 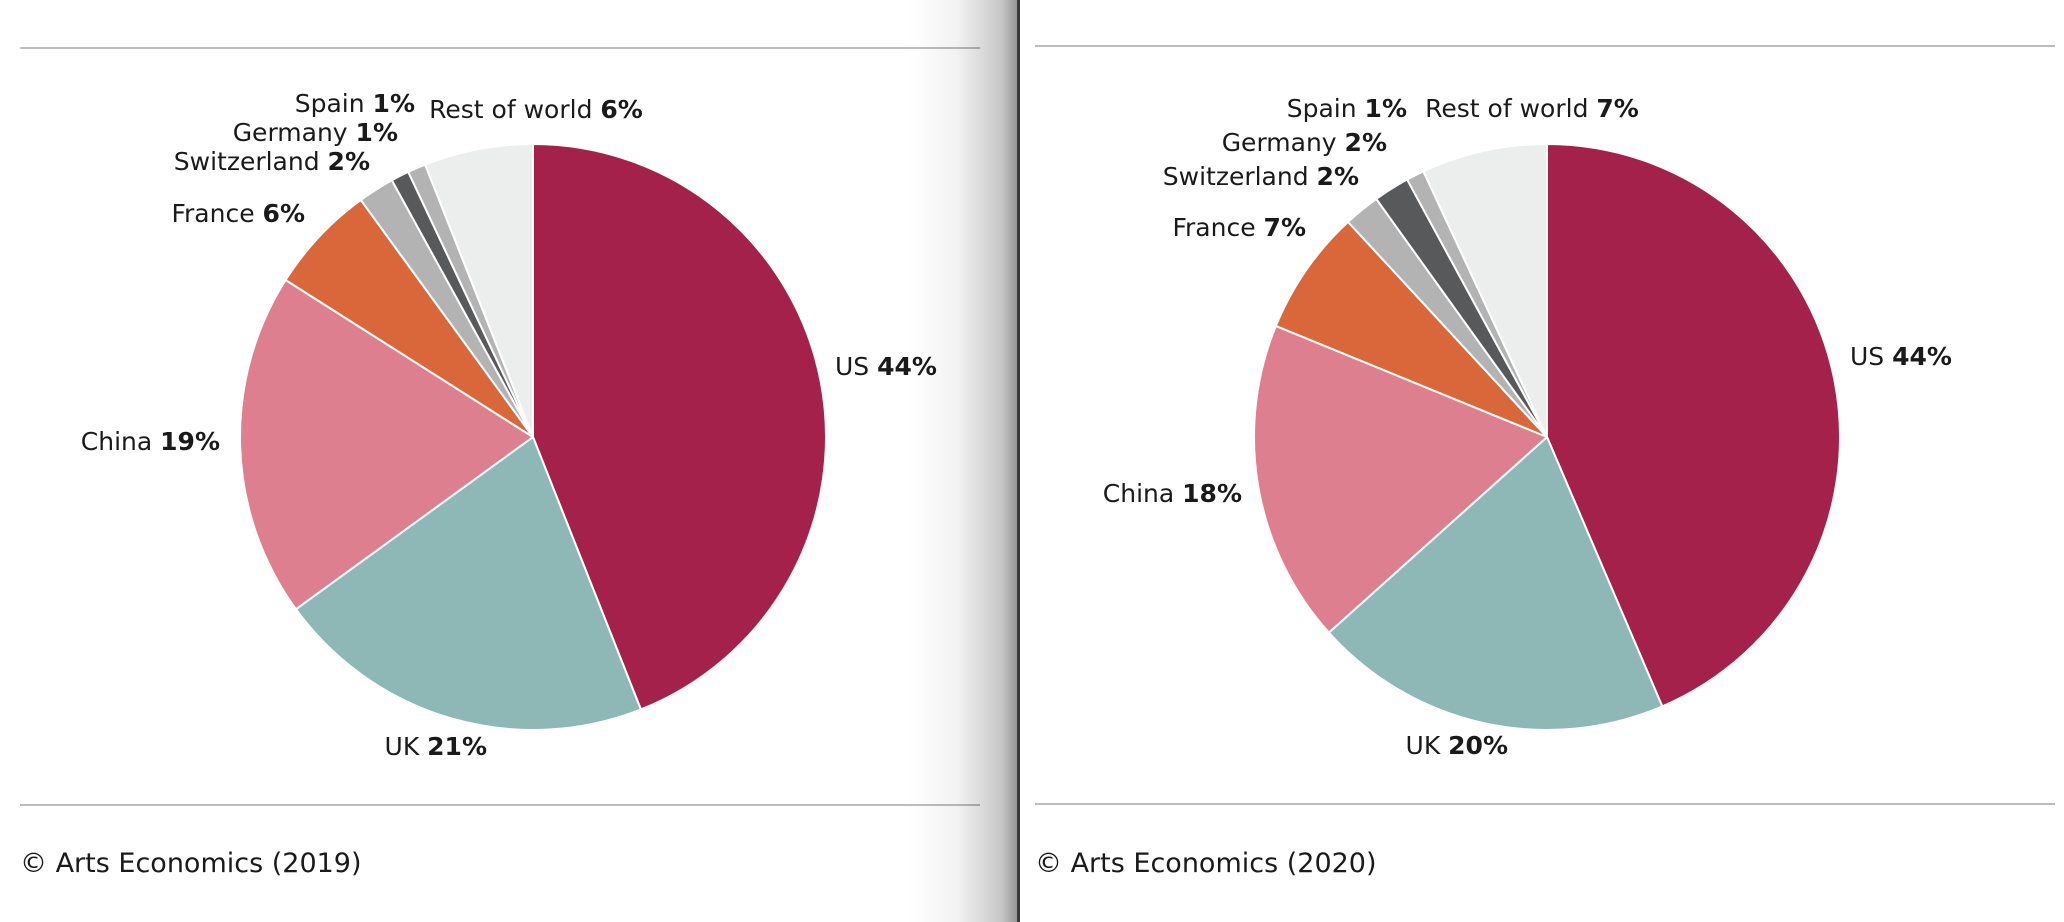 What do you see at coordinates (1304, 142) in the screenshot?
I see `slice-label-germany: Germany 2%` at bounding box center [1304, 142].